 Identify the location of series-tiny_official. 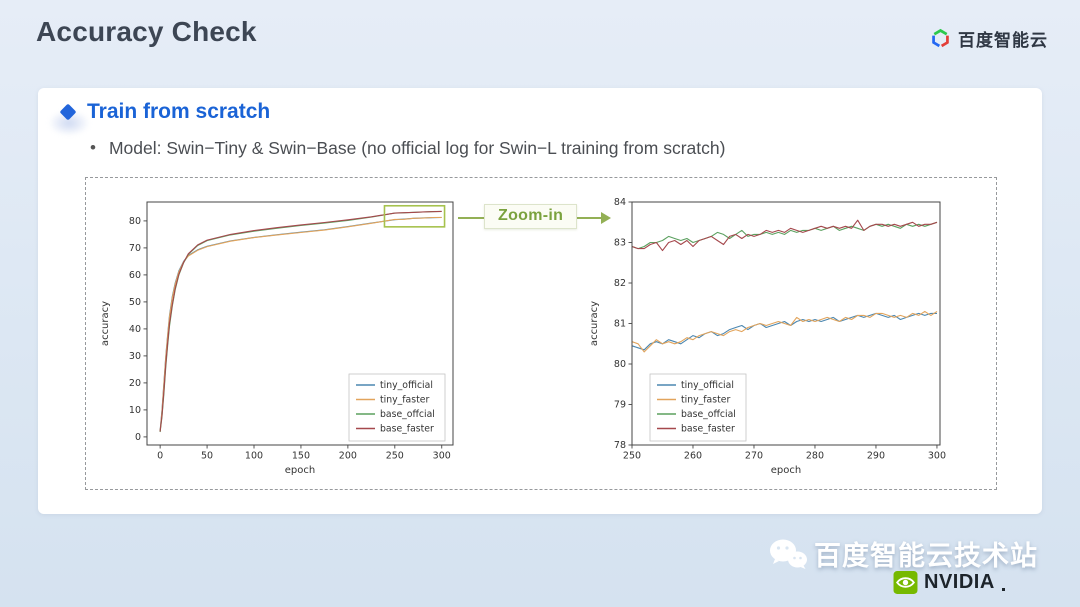
(784, 331).